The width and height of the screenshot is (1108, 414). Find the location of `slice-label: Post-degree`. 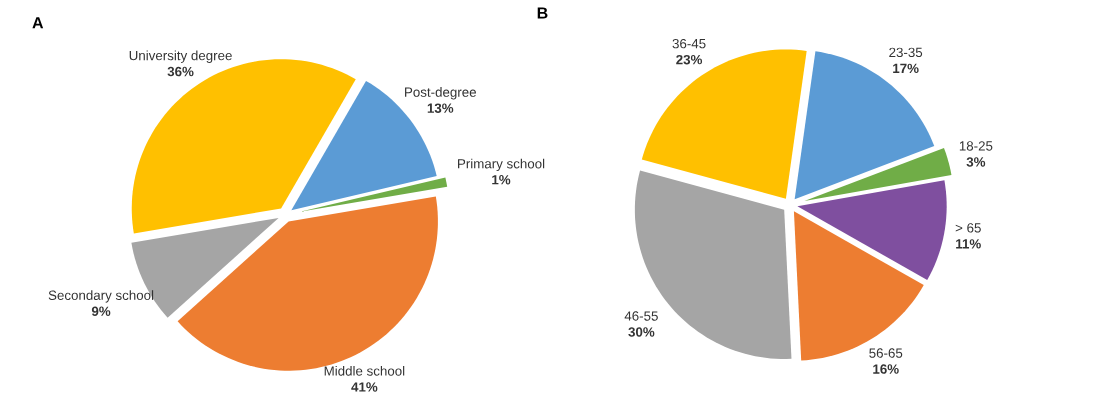

slice-label: Post-degree is located at coordinates (440, 93).